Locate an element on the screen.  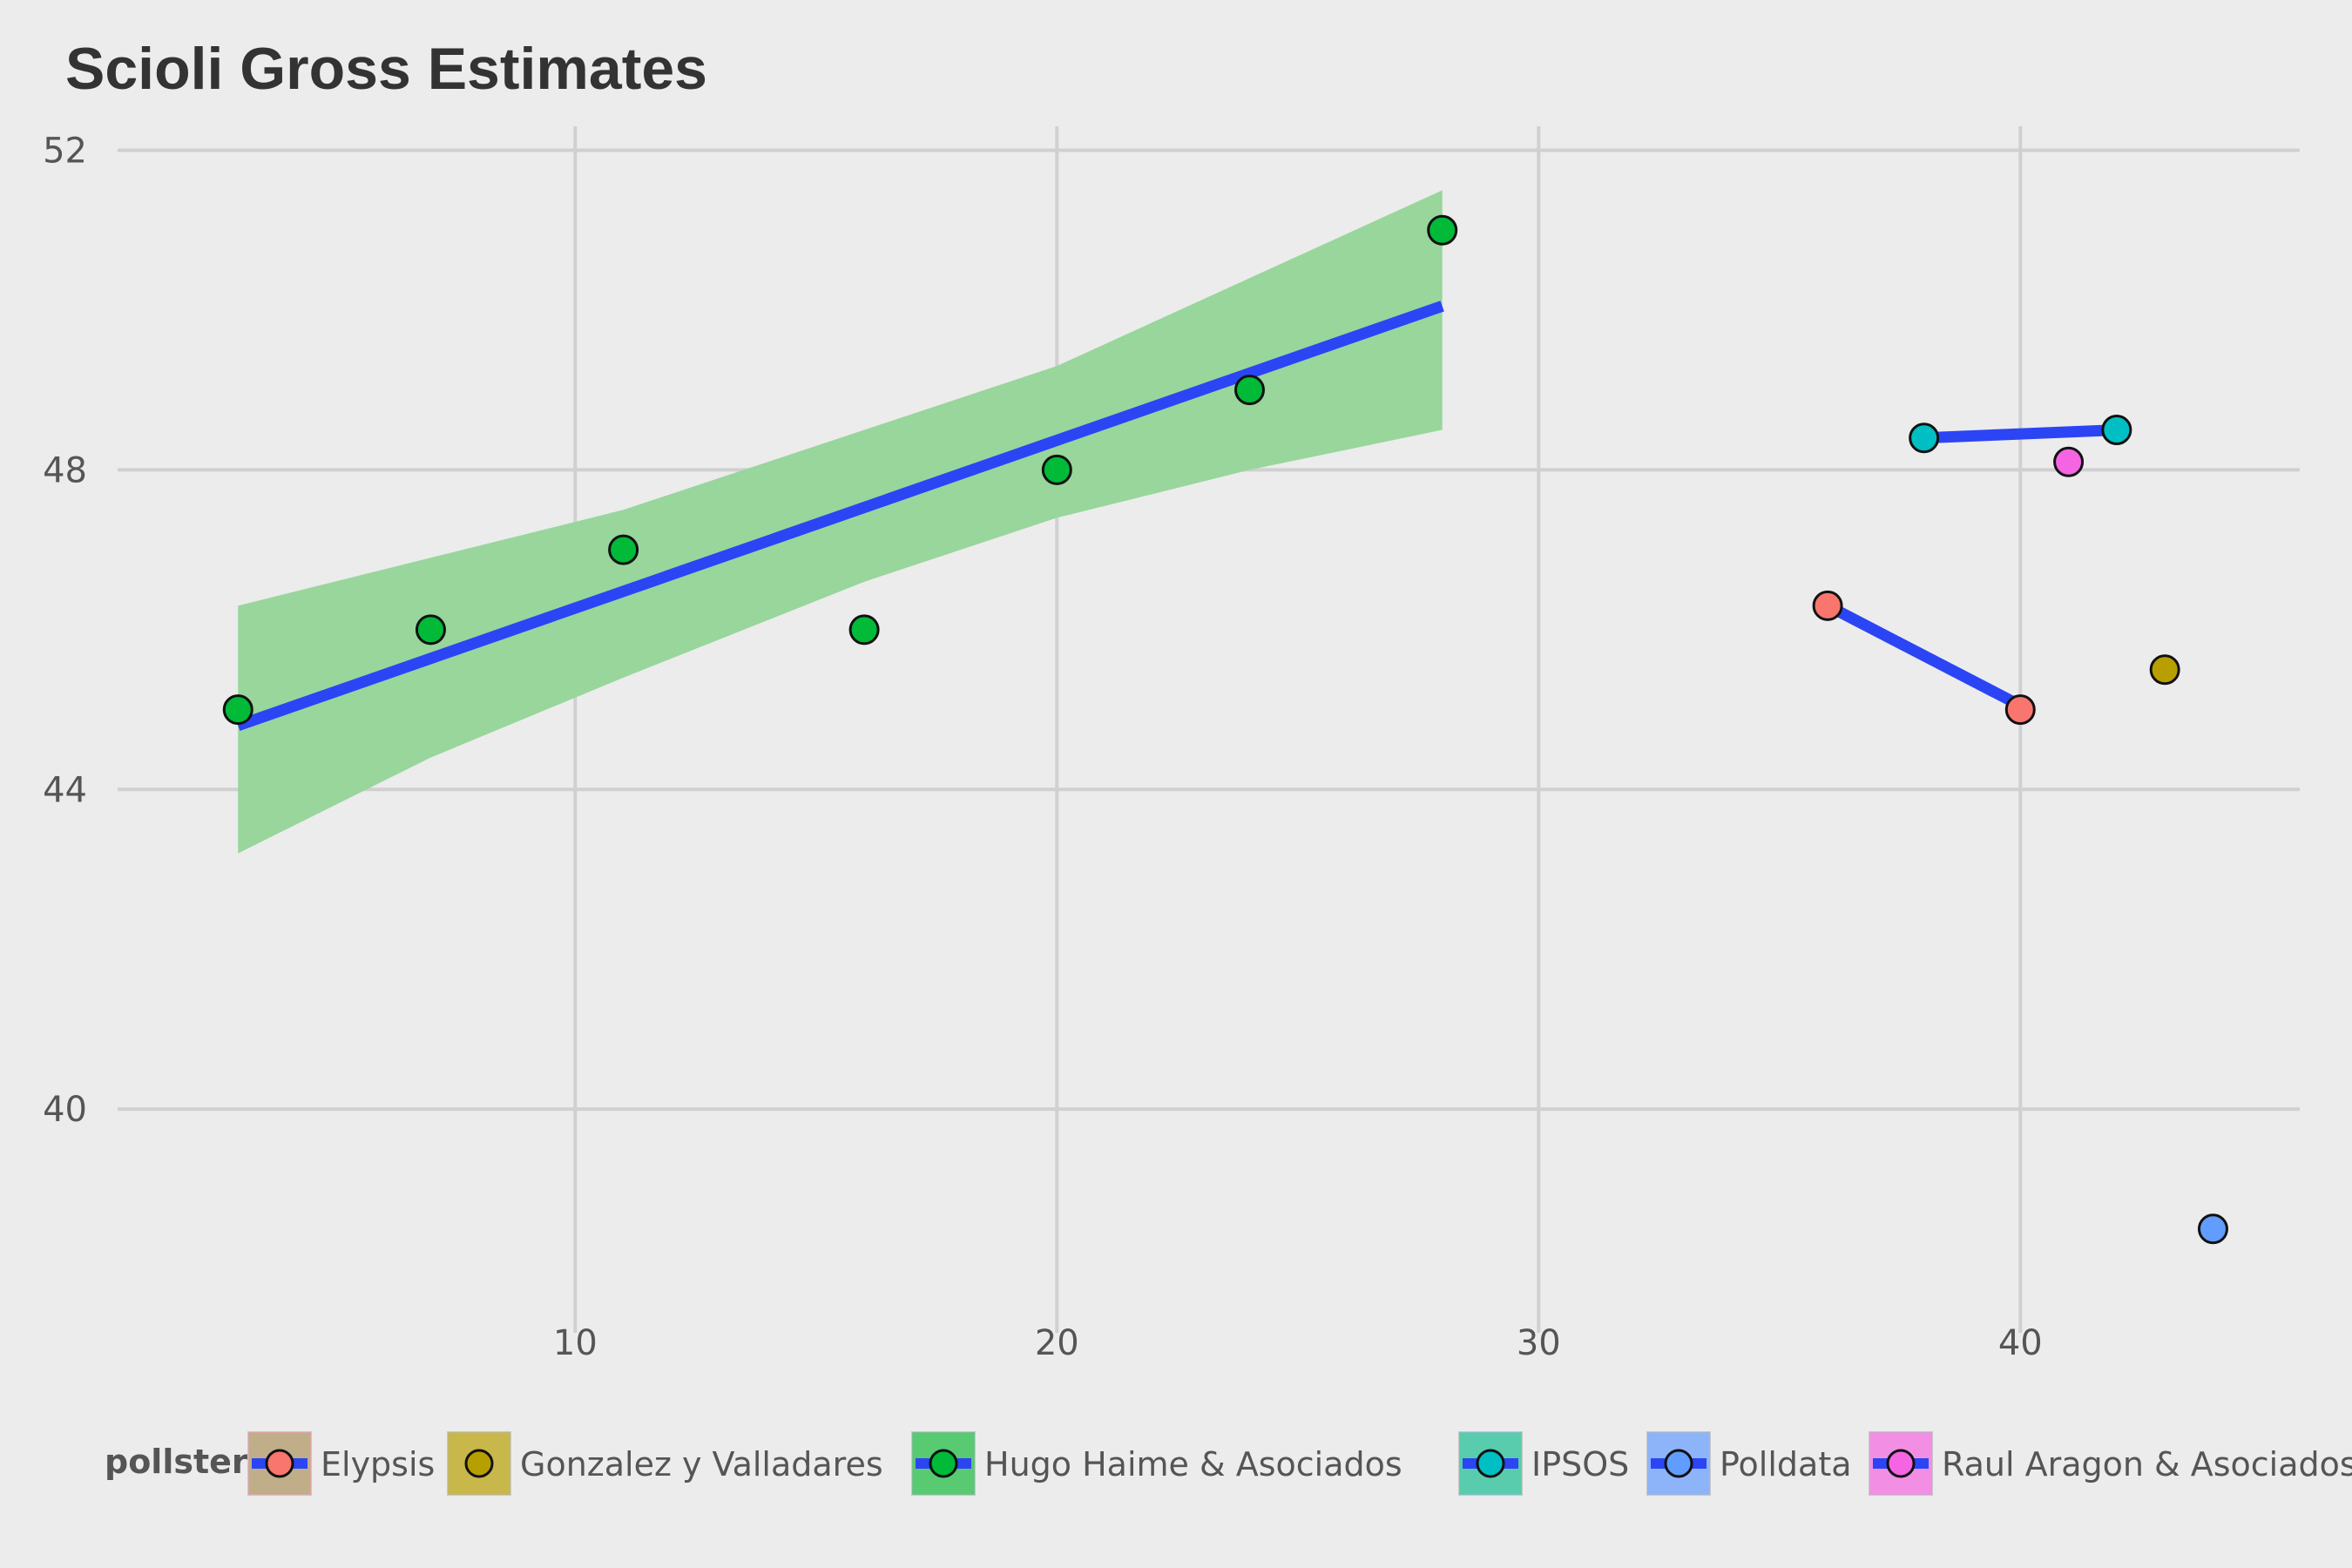
x-tick-label: 10 is located at coordinates (575, 1343).